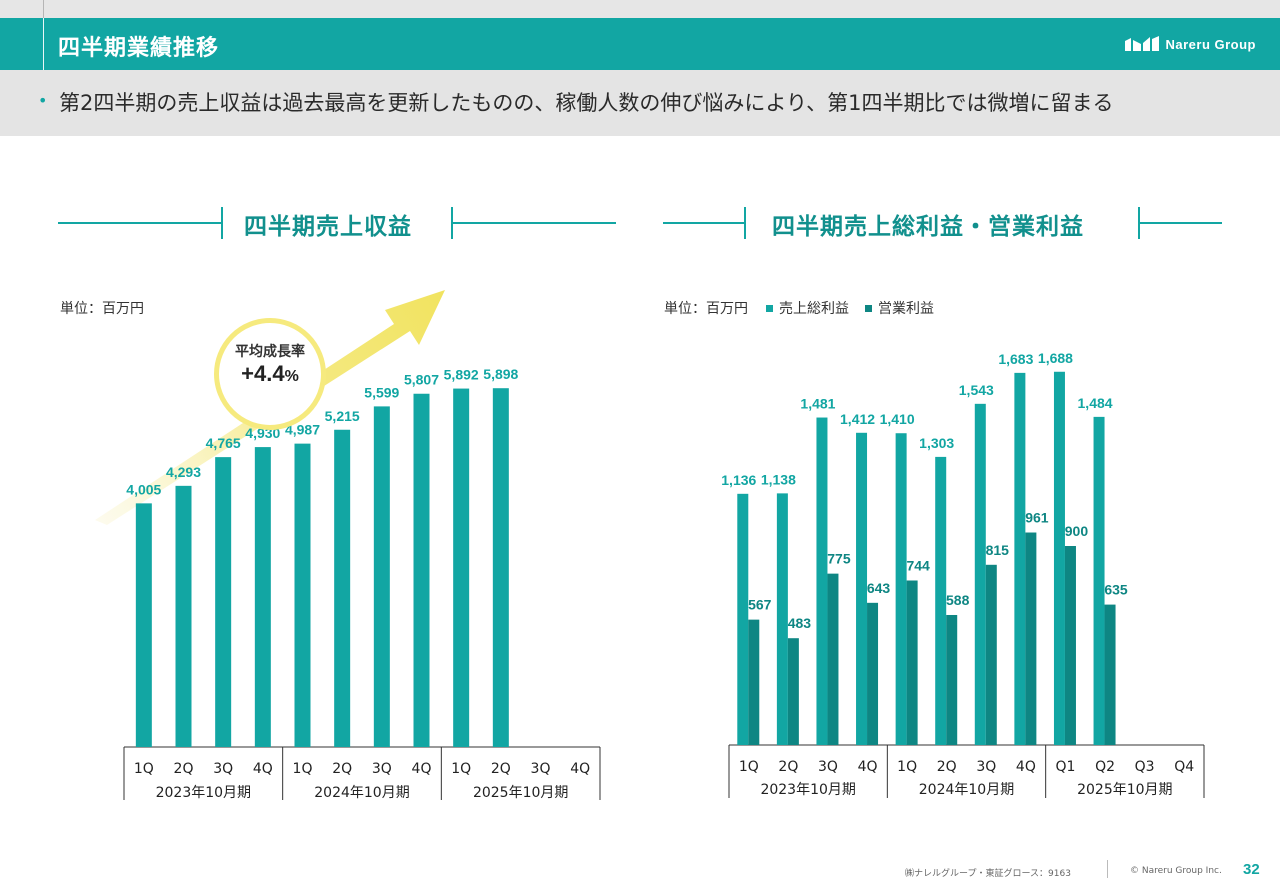 This screenshot has width=1280, height=886. I want to click on revenue-value-label: 5,898, so click(500, 374).